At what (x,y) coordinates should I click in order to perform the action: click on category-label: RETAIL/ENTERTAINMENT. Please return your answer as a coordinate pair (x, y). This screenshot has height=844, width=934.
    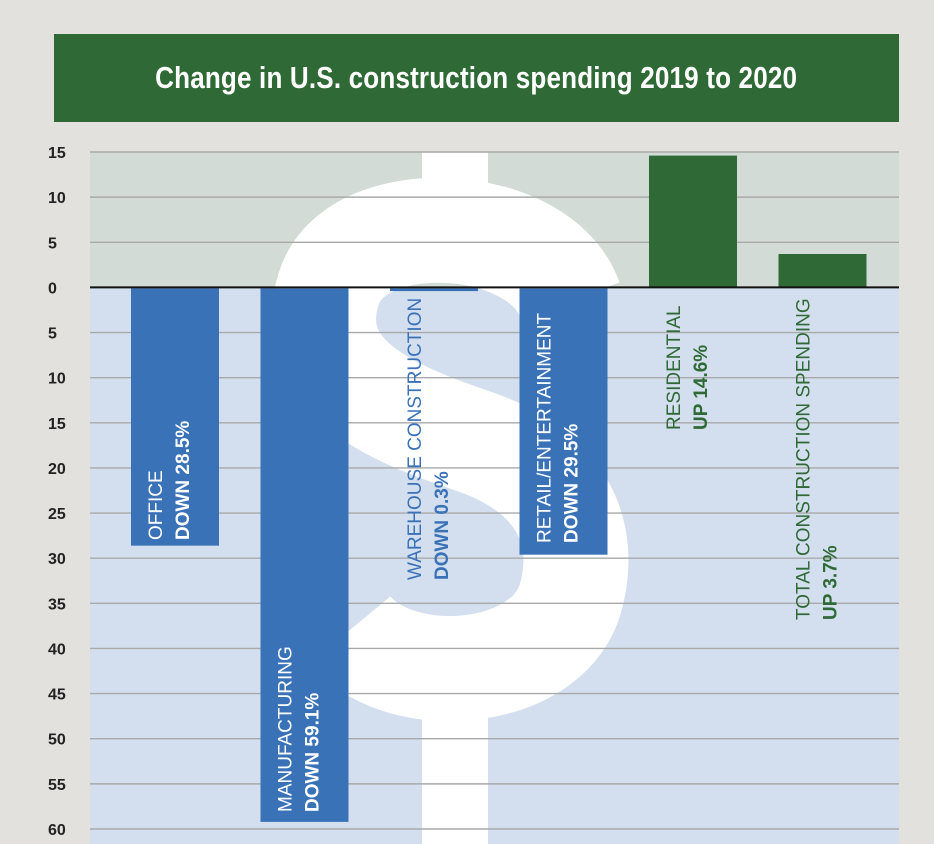
    Looking at the image, I should click on (545, 427).